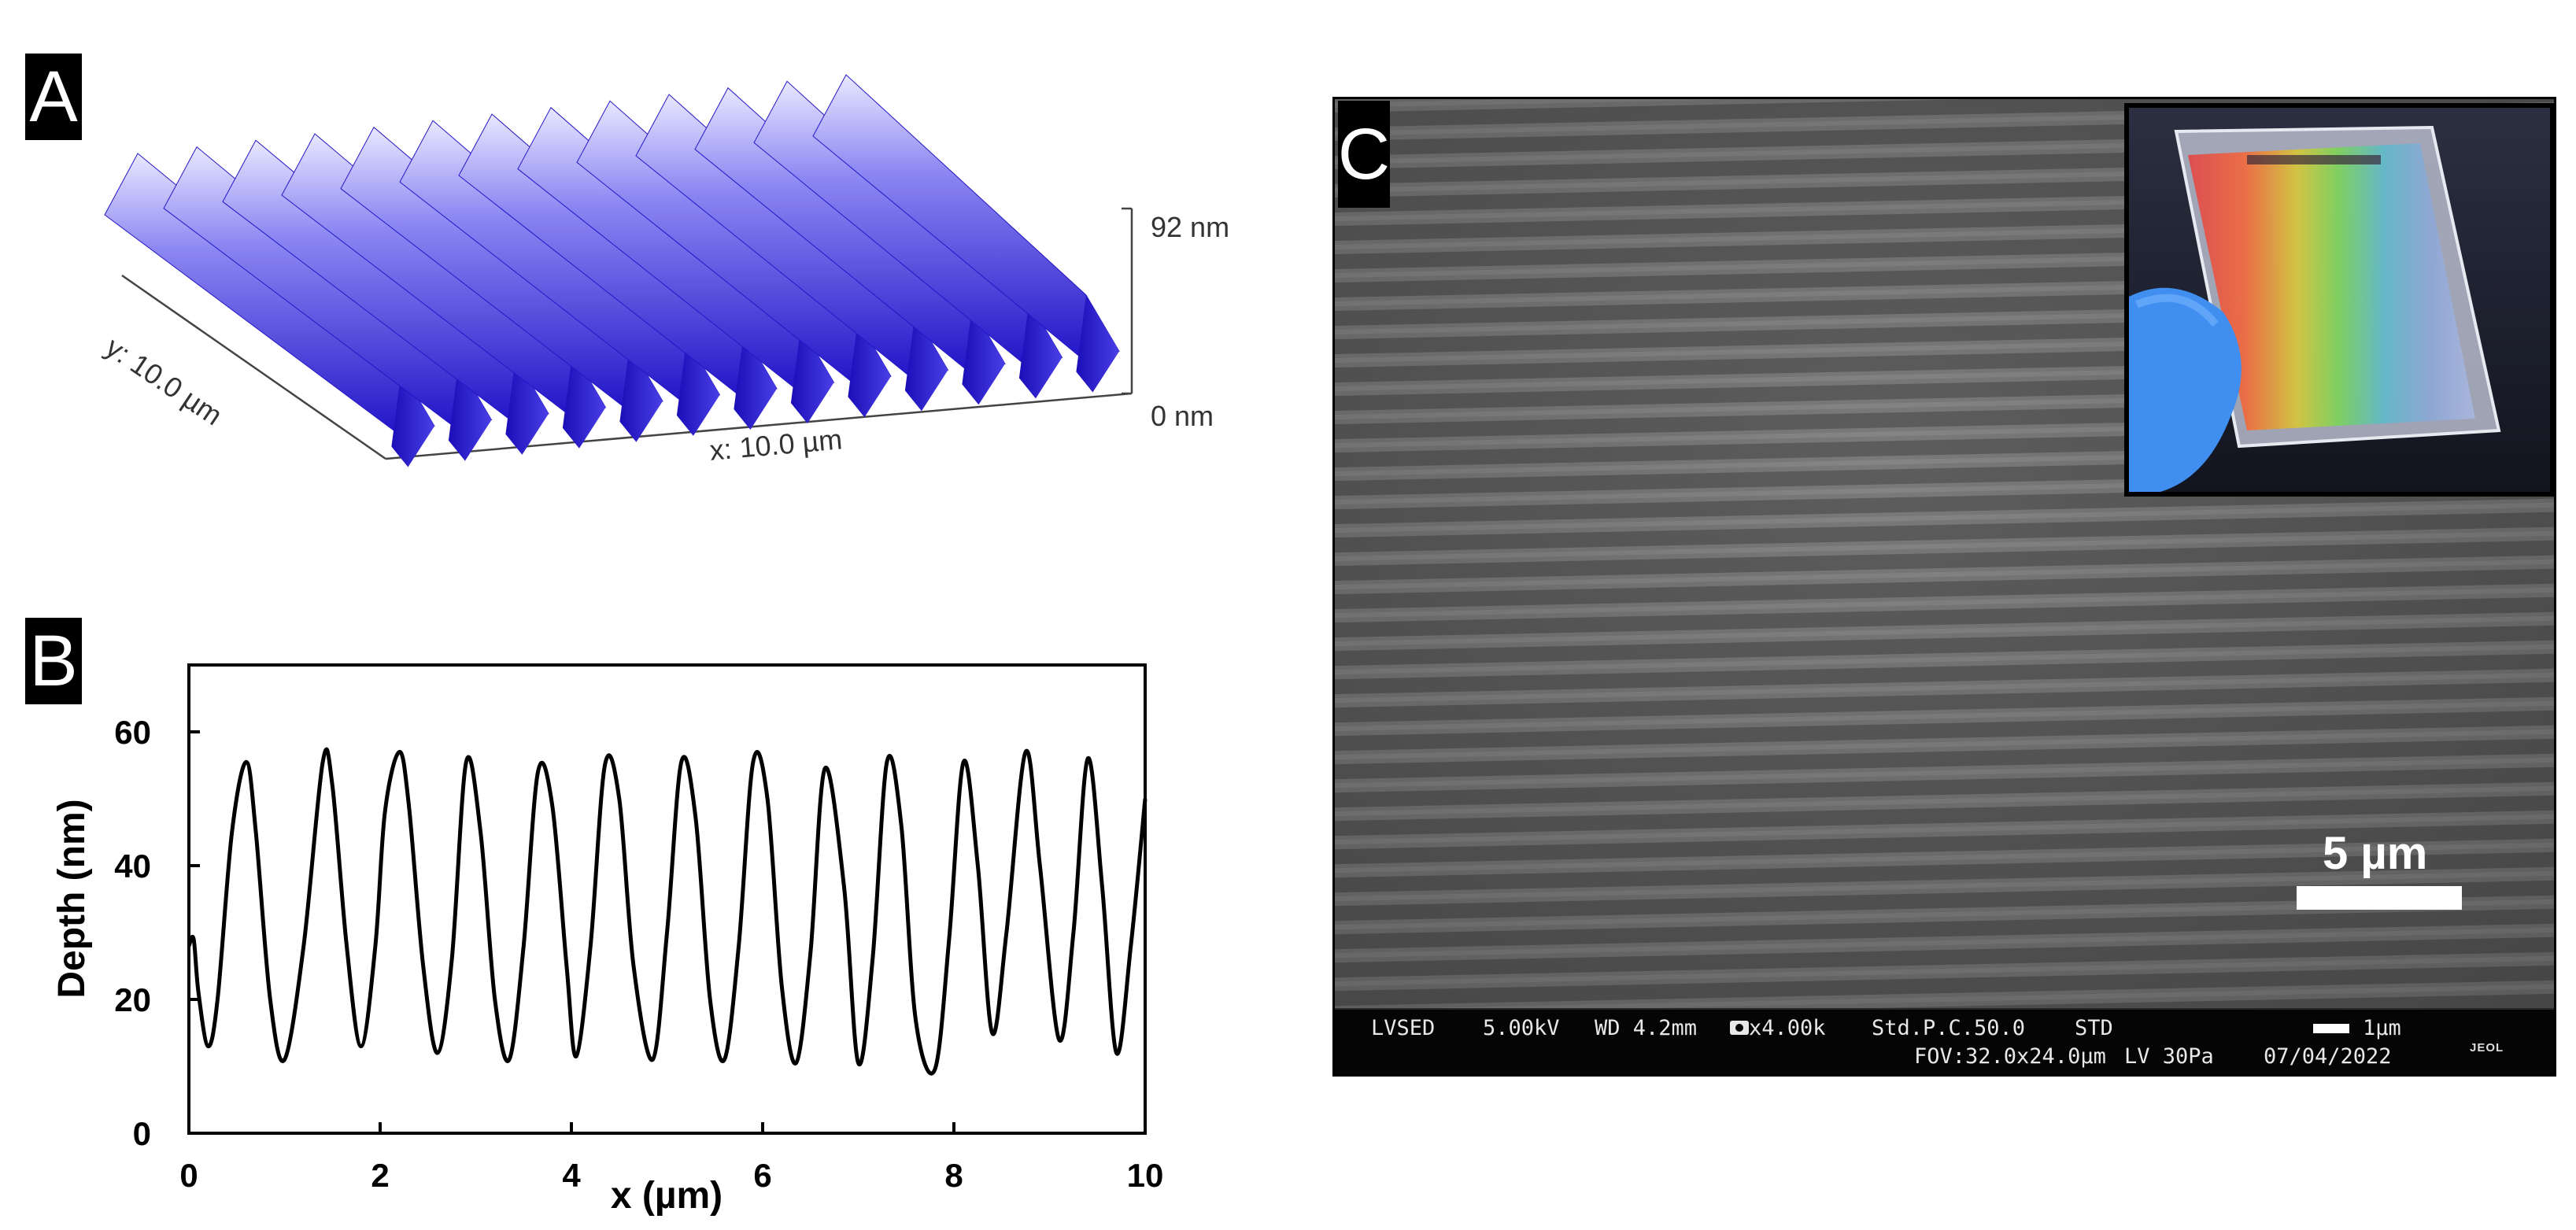 This screenshot has width=2576, height=1230. Describe the element at coordinates (2379, 898) in the screenshot. I see `scale-bar` at that location.